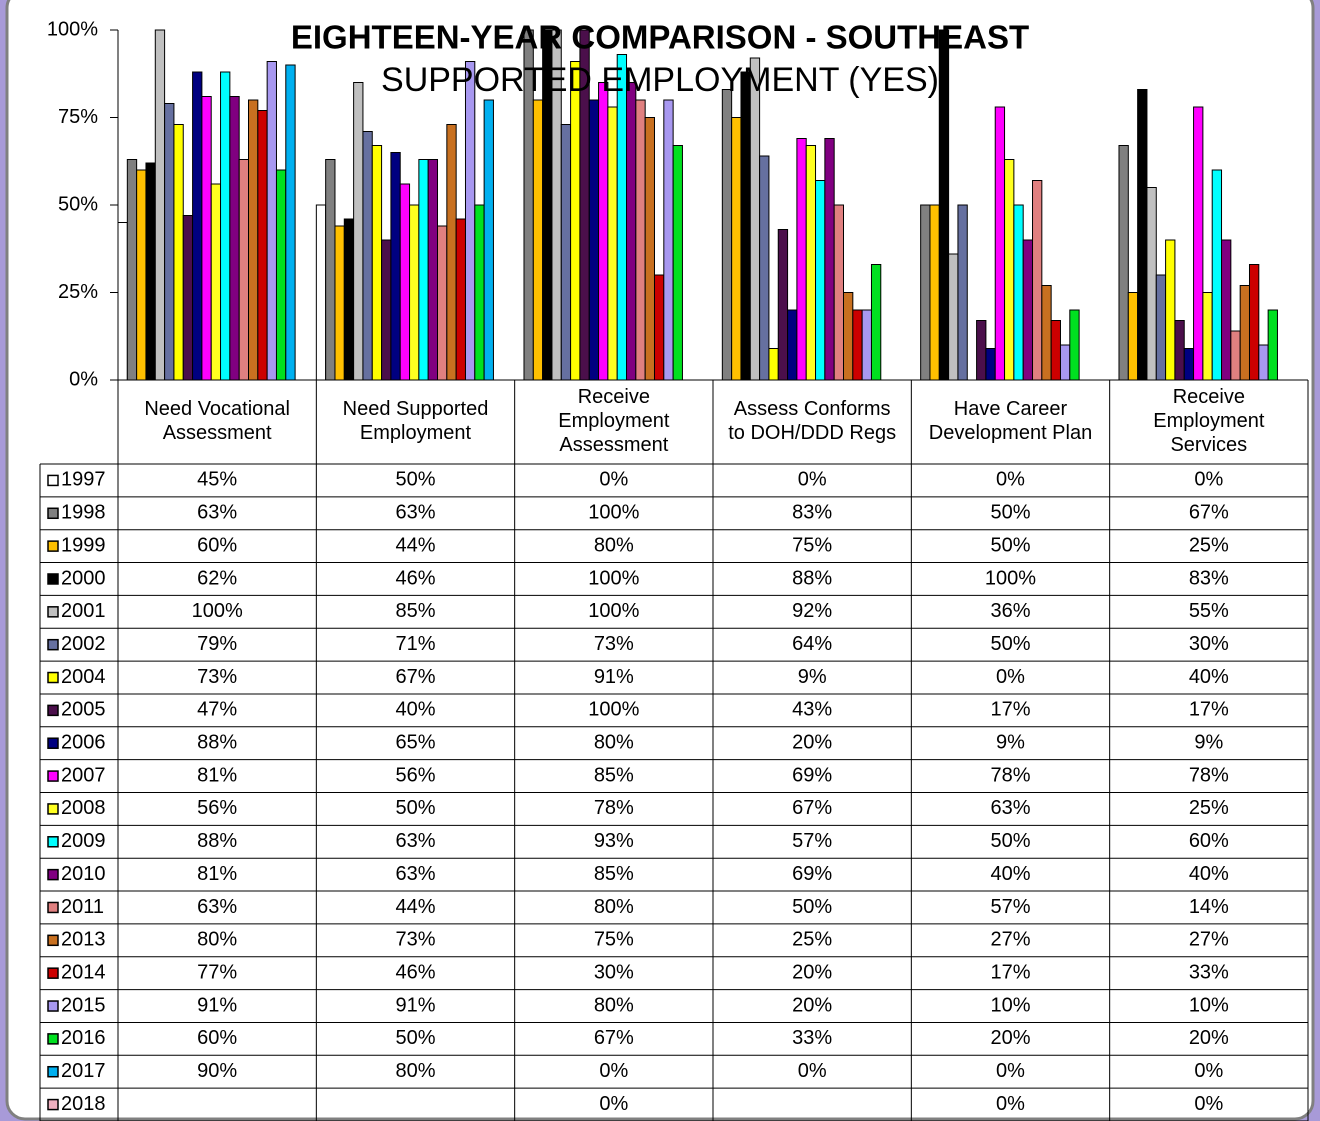  I want to click on legend-label: 2014, so click(83, 972).